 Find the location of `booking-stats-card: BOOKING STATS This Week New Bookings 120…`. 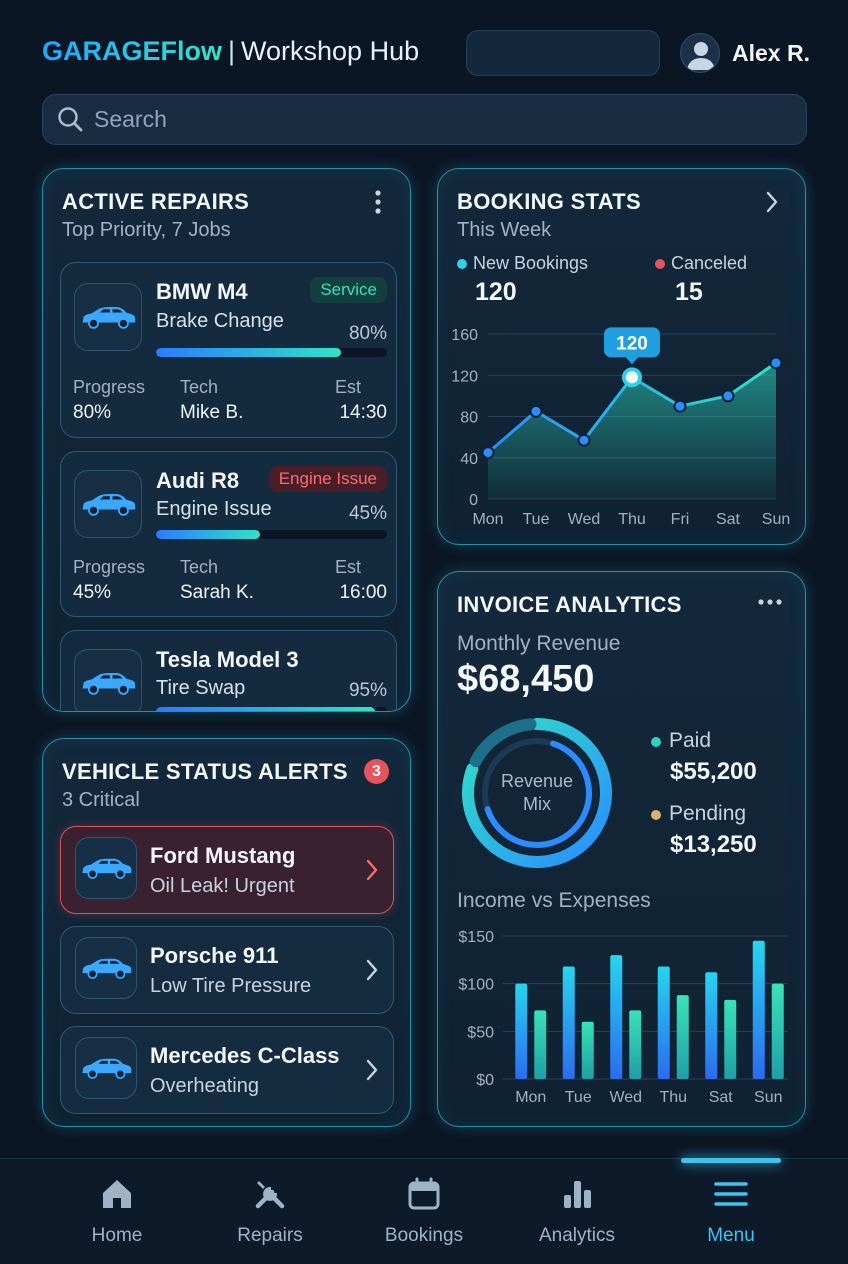

booking-stats-card: BOOKING STATS This Week New Bookings 120… is located at coordinates (621, 356).